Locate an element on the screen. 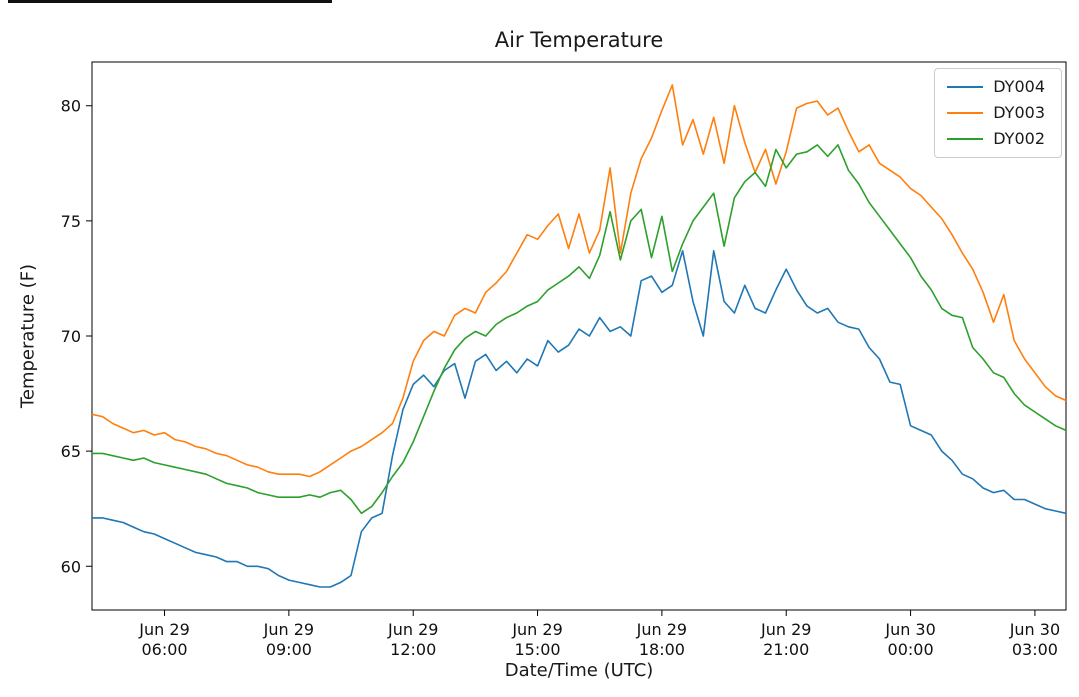 This screenshot has height=697, width=1079. y-axis-label: Temperature (F) is located at coordinates (28, 336).